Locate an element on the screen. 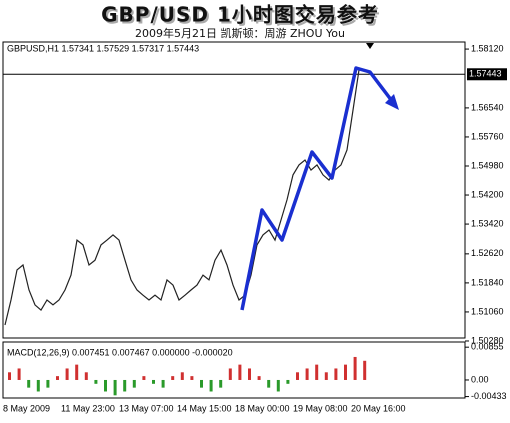 The image size is (510, 423). y-tick-label: 0.00 is located at coordinates (480, 379).